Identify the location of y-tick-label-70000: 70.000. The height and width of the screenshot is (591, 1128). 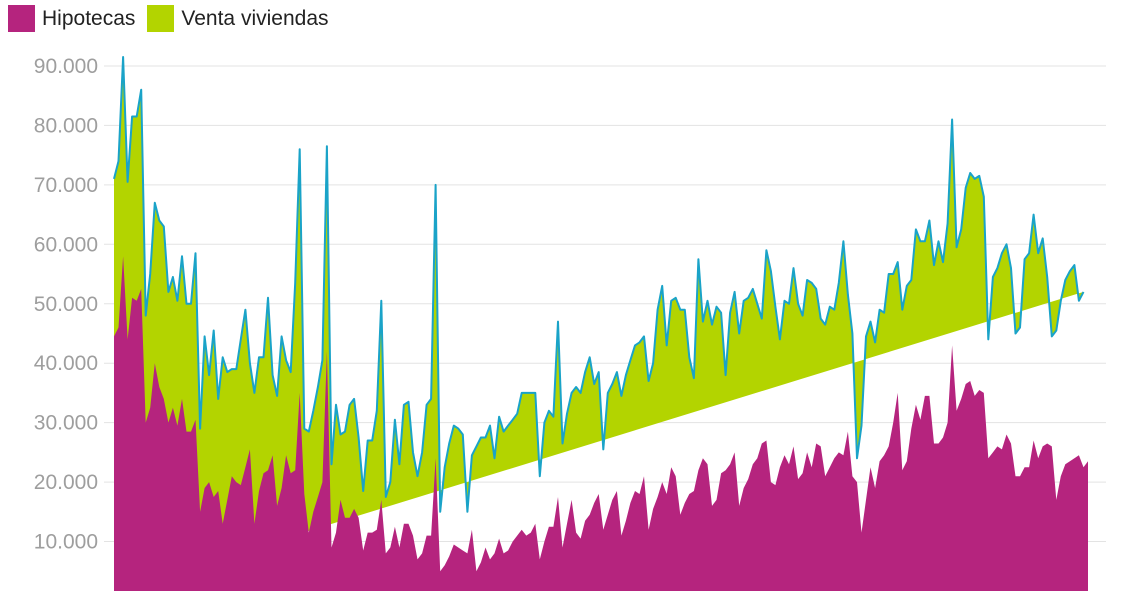
(66, 185).